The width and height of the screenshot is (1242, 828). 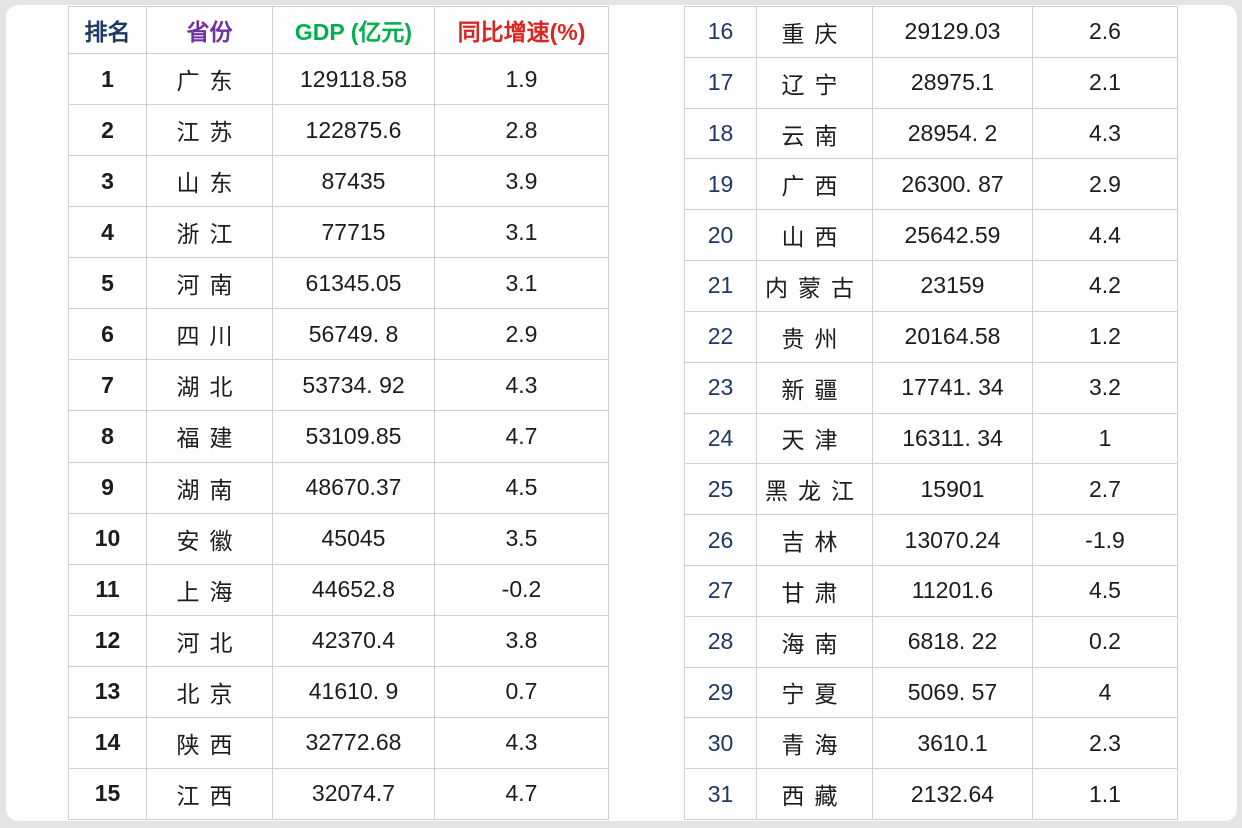 I want to click on table-row: 29 宁夏 5069. 57 4, so click(x=931, y=692).